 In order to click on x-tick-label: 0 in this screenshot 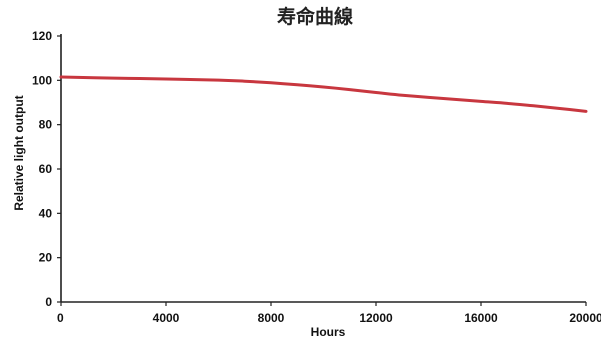, I will do `click(60, 318)`.